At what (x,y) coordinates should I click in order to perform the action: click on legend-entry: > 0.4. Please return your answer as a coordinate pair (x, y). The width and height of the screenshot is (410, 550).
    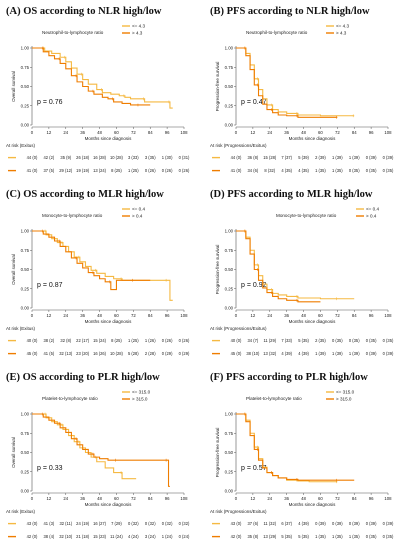
    Looking at the image, I should click on (137, 216).